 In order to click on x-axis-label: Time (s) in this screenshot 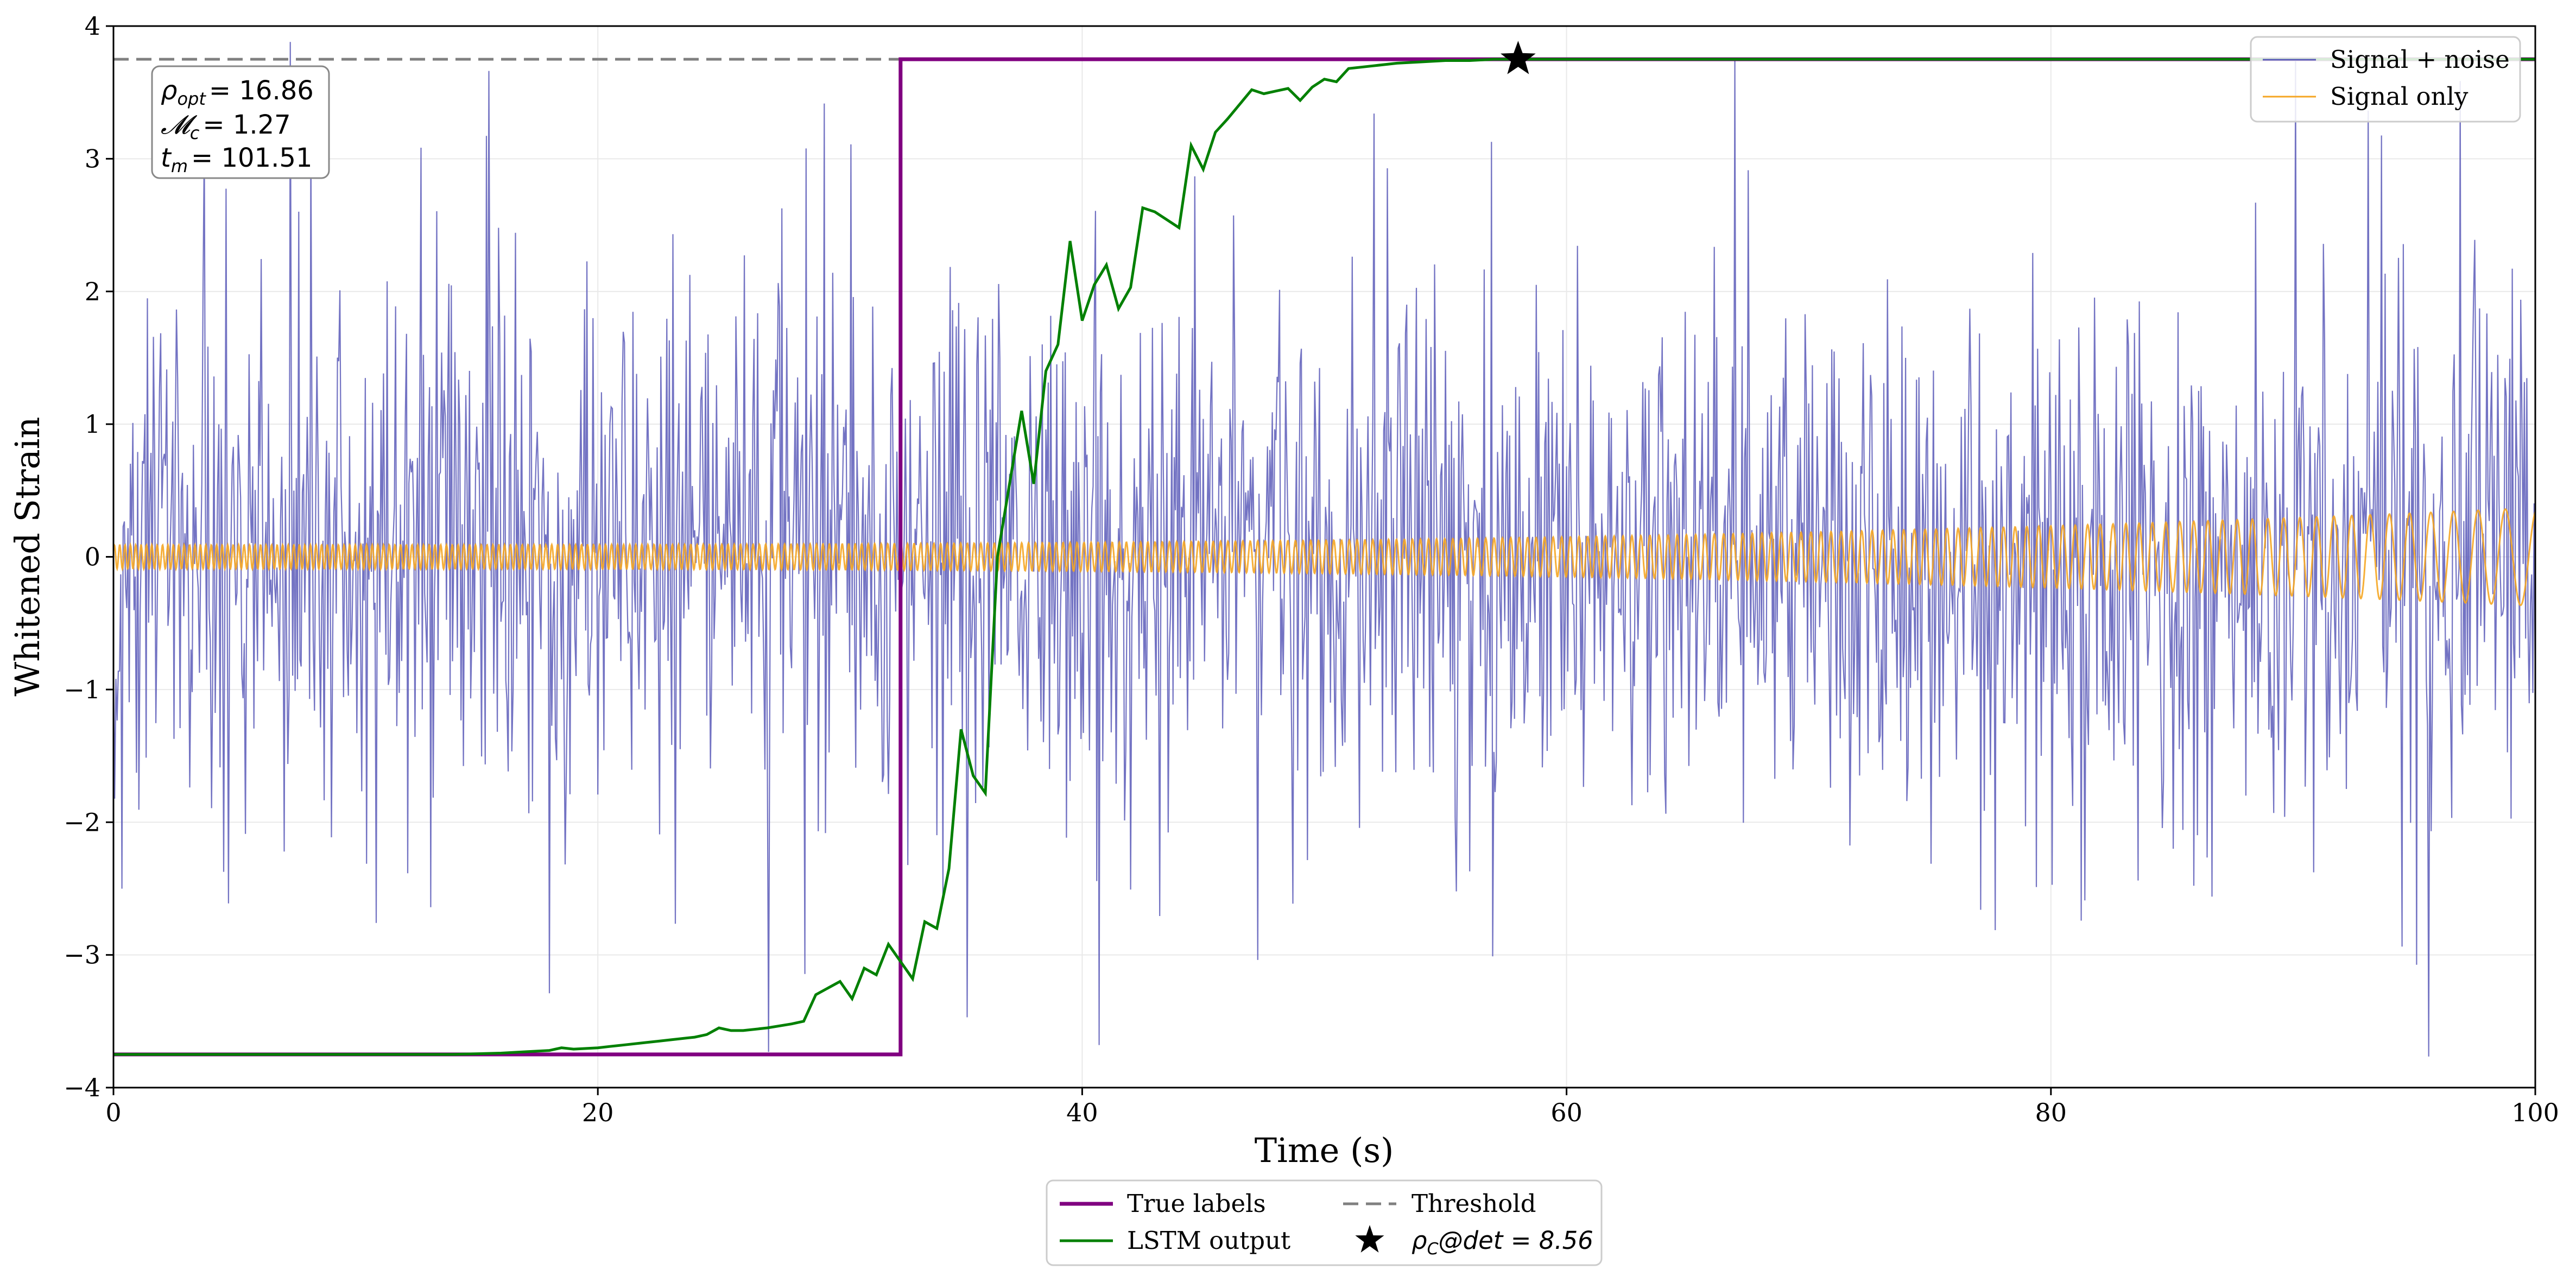, I will do `click(1324, 1150)`.